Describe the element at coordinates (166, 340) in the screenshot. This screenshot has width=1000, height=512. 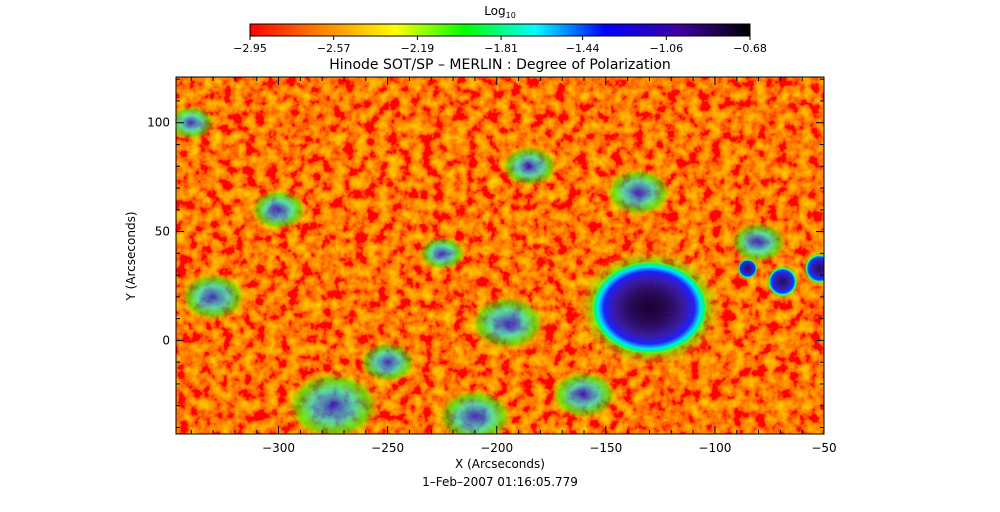
I see `y-tick-label: 0` at that location.